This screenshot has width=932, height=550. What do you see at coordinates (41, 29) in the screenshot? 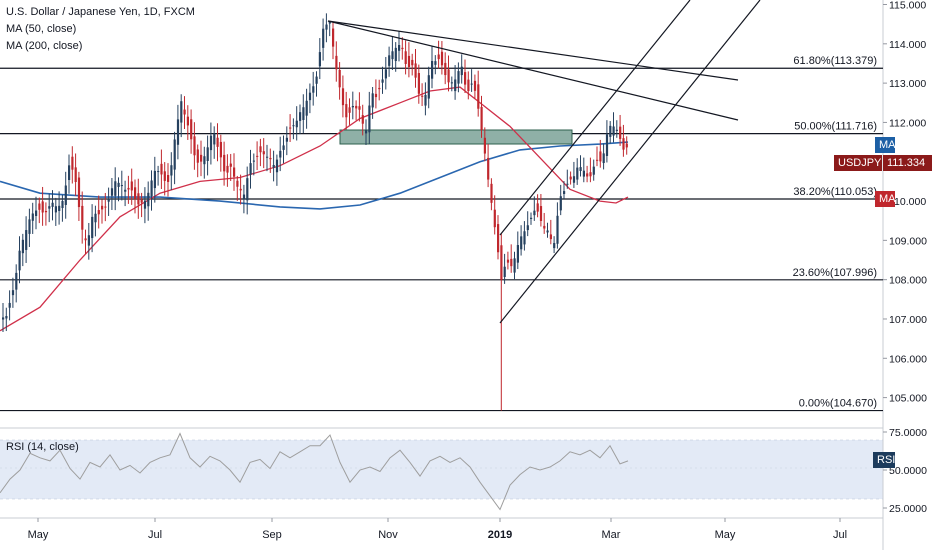
I see `ma50-legend: MA (50, close)` at bounding box center [41, 29].